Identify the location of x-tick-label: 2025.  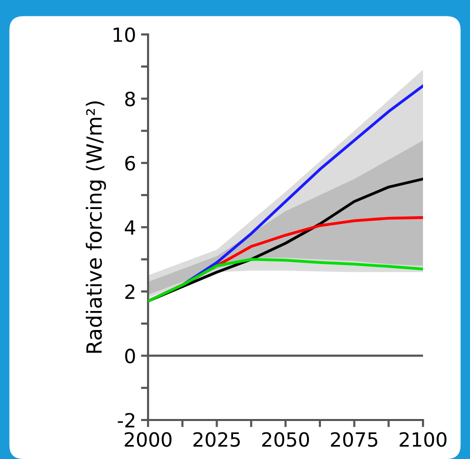
(216, 439).